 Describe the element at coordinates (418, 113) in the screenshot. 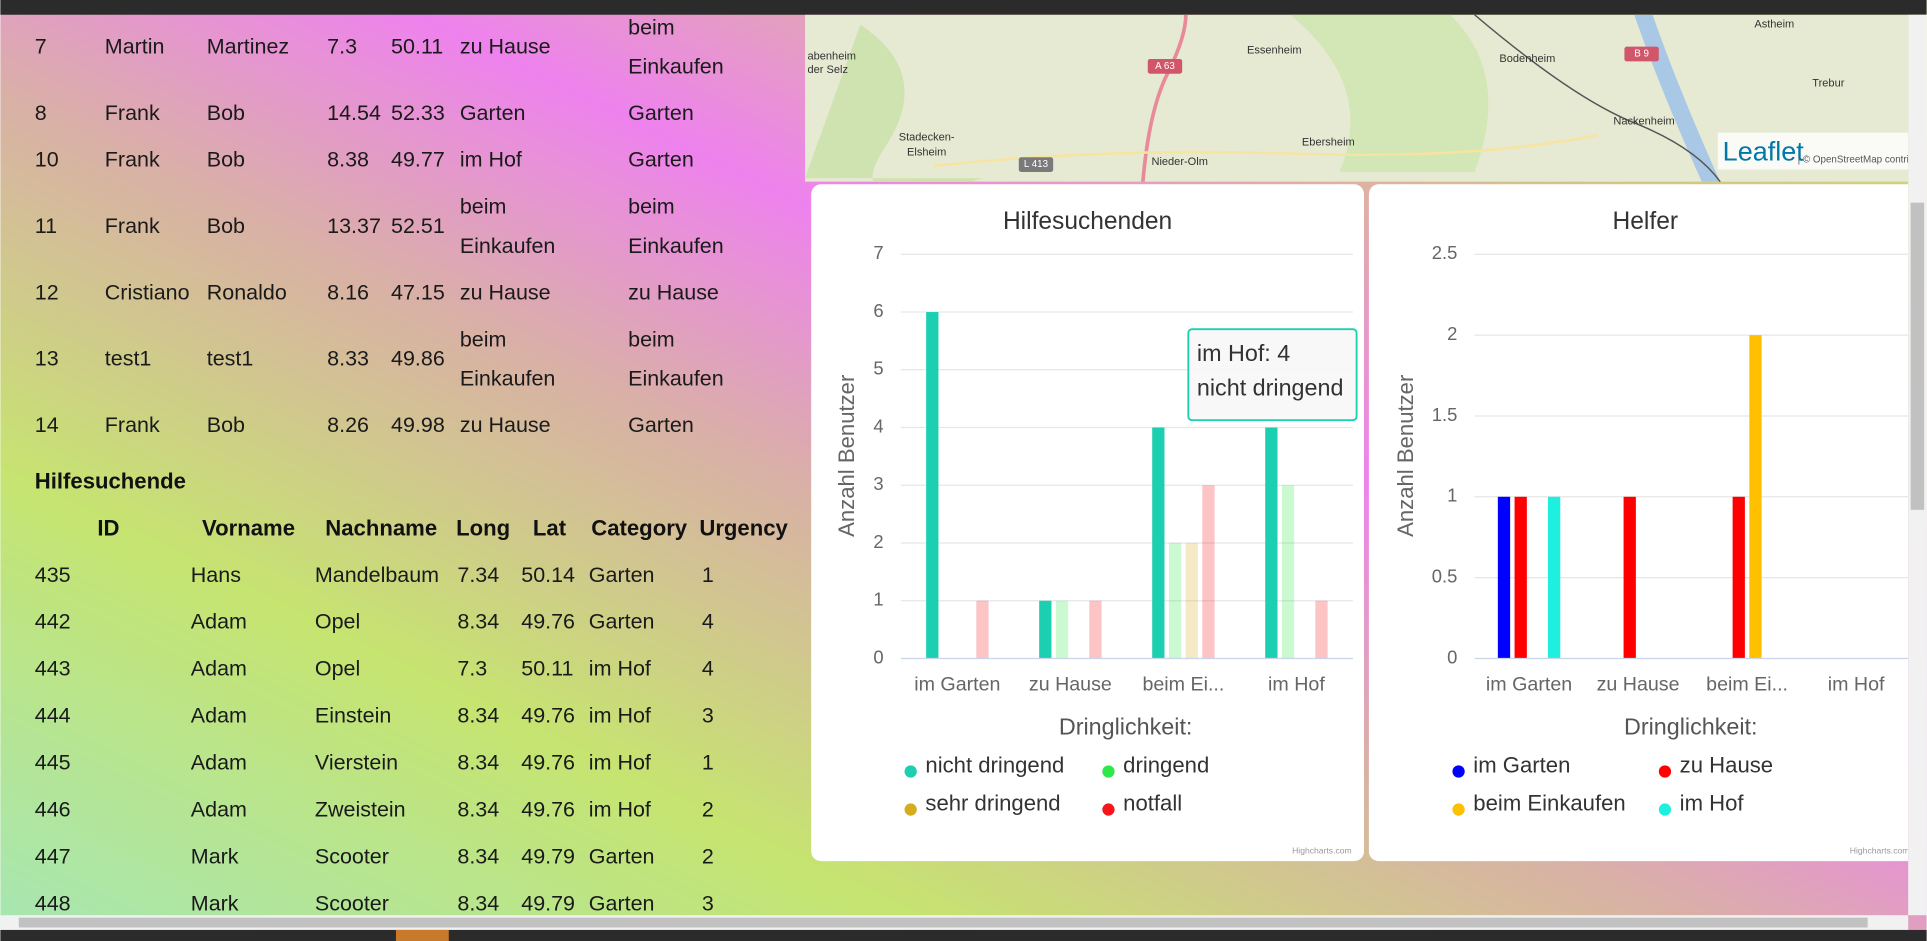

I see `table-cell: 52.33` at that location.